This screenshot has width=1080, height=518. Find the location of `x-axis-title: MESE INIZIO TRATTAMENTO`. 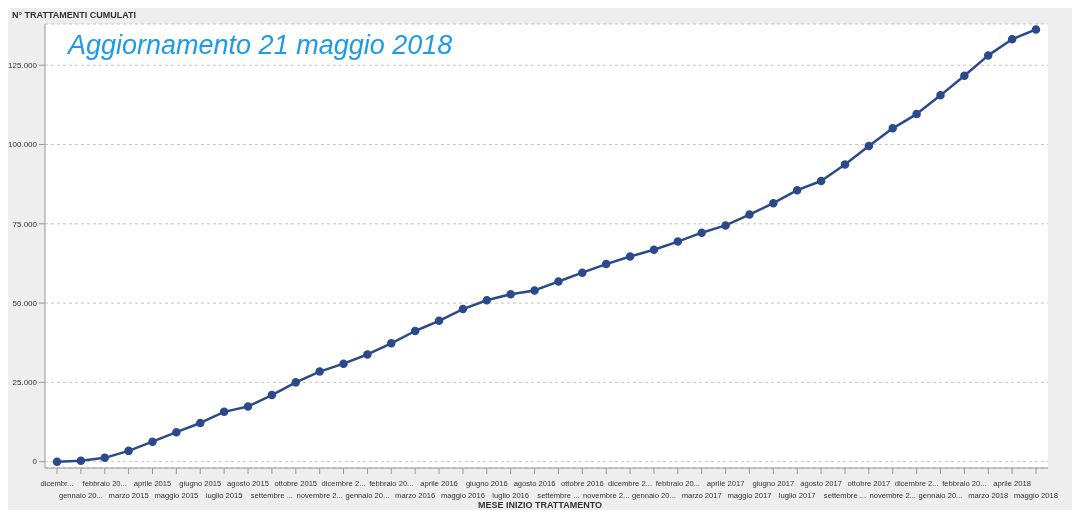

x-axis-title: MESE INIZIO TRATTAMENTO is located at coordinates (540, 505).